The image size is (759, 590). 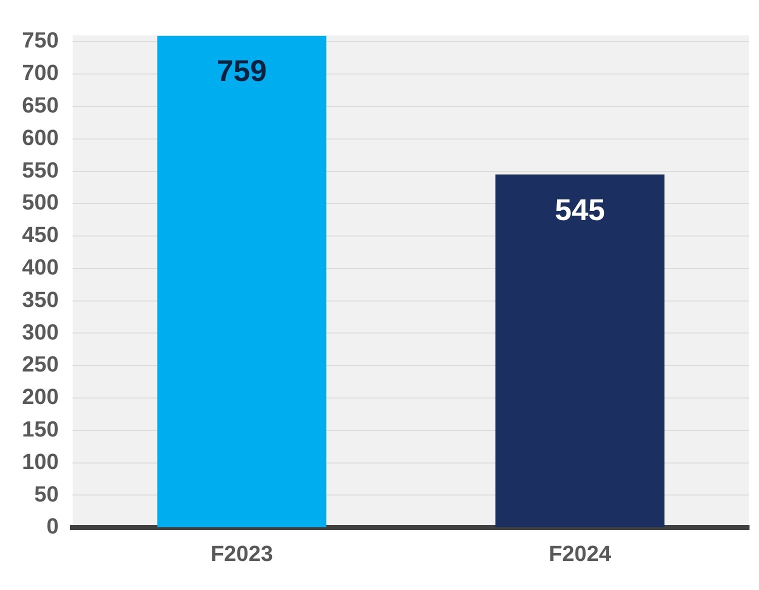 I want to click on y-tick-label: 450, so click(x=40, y=235).